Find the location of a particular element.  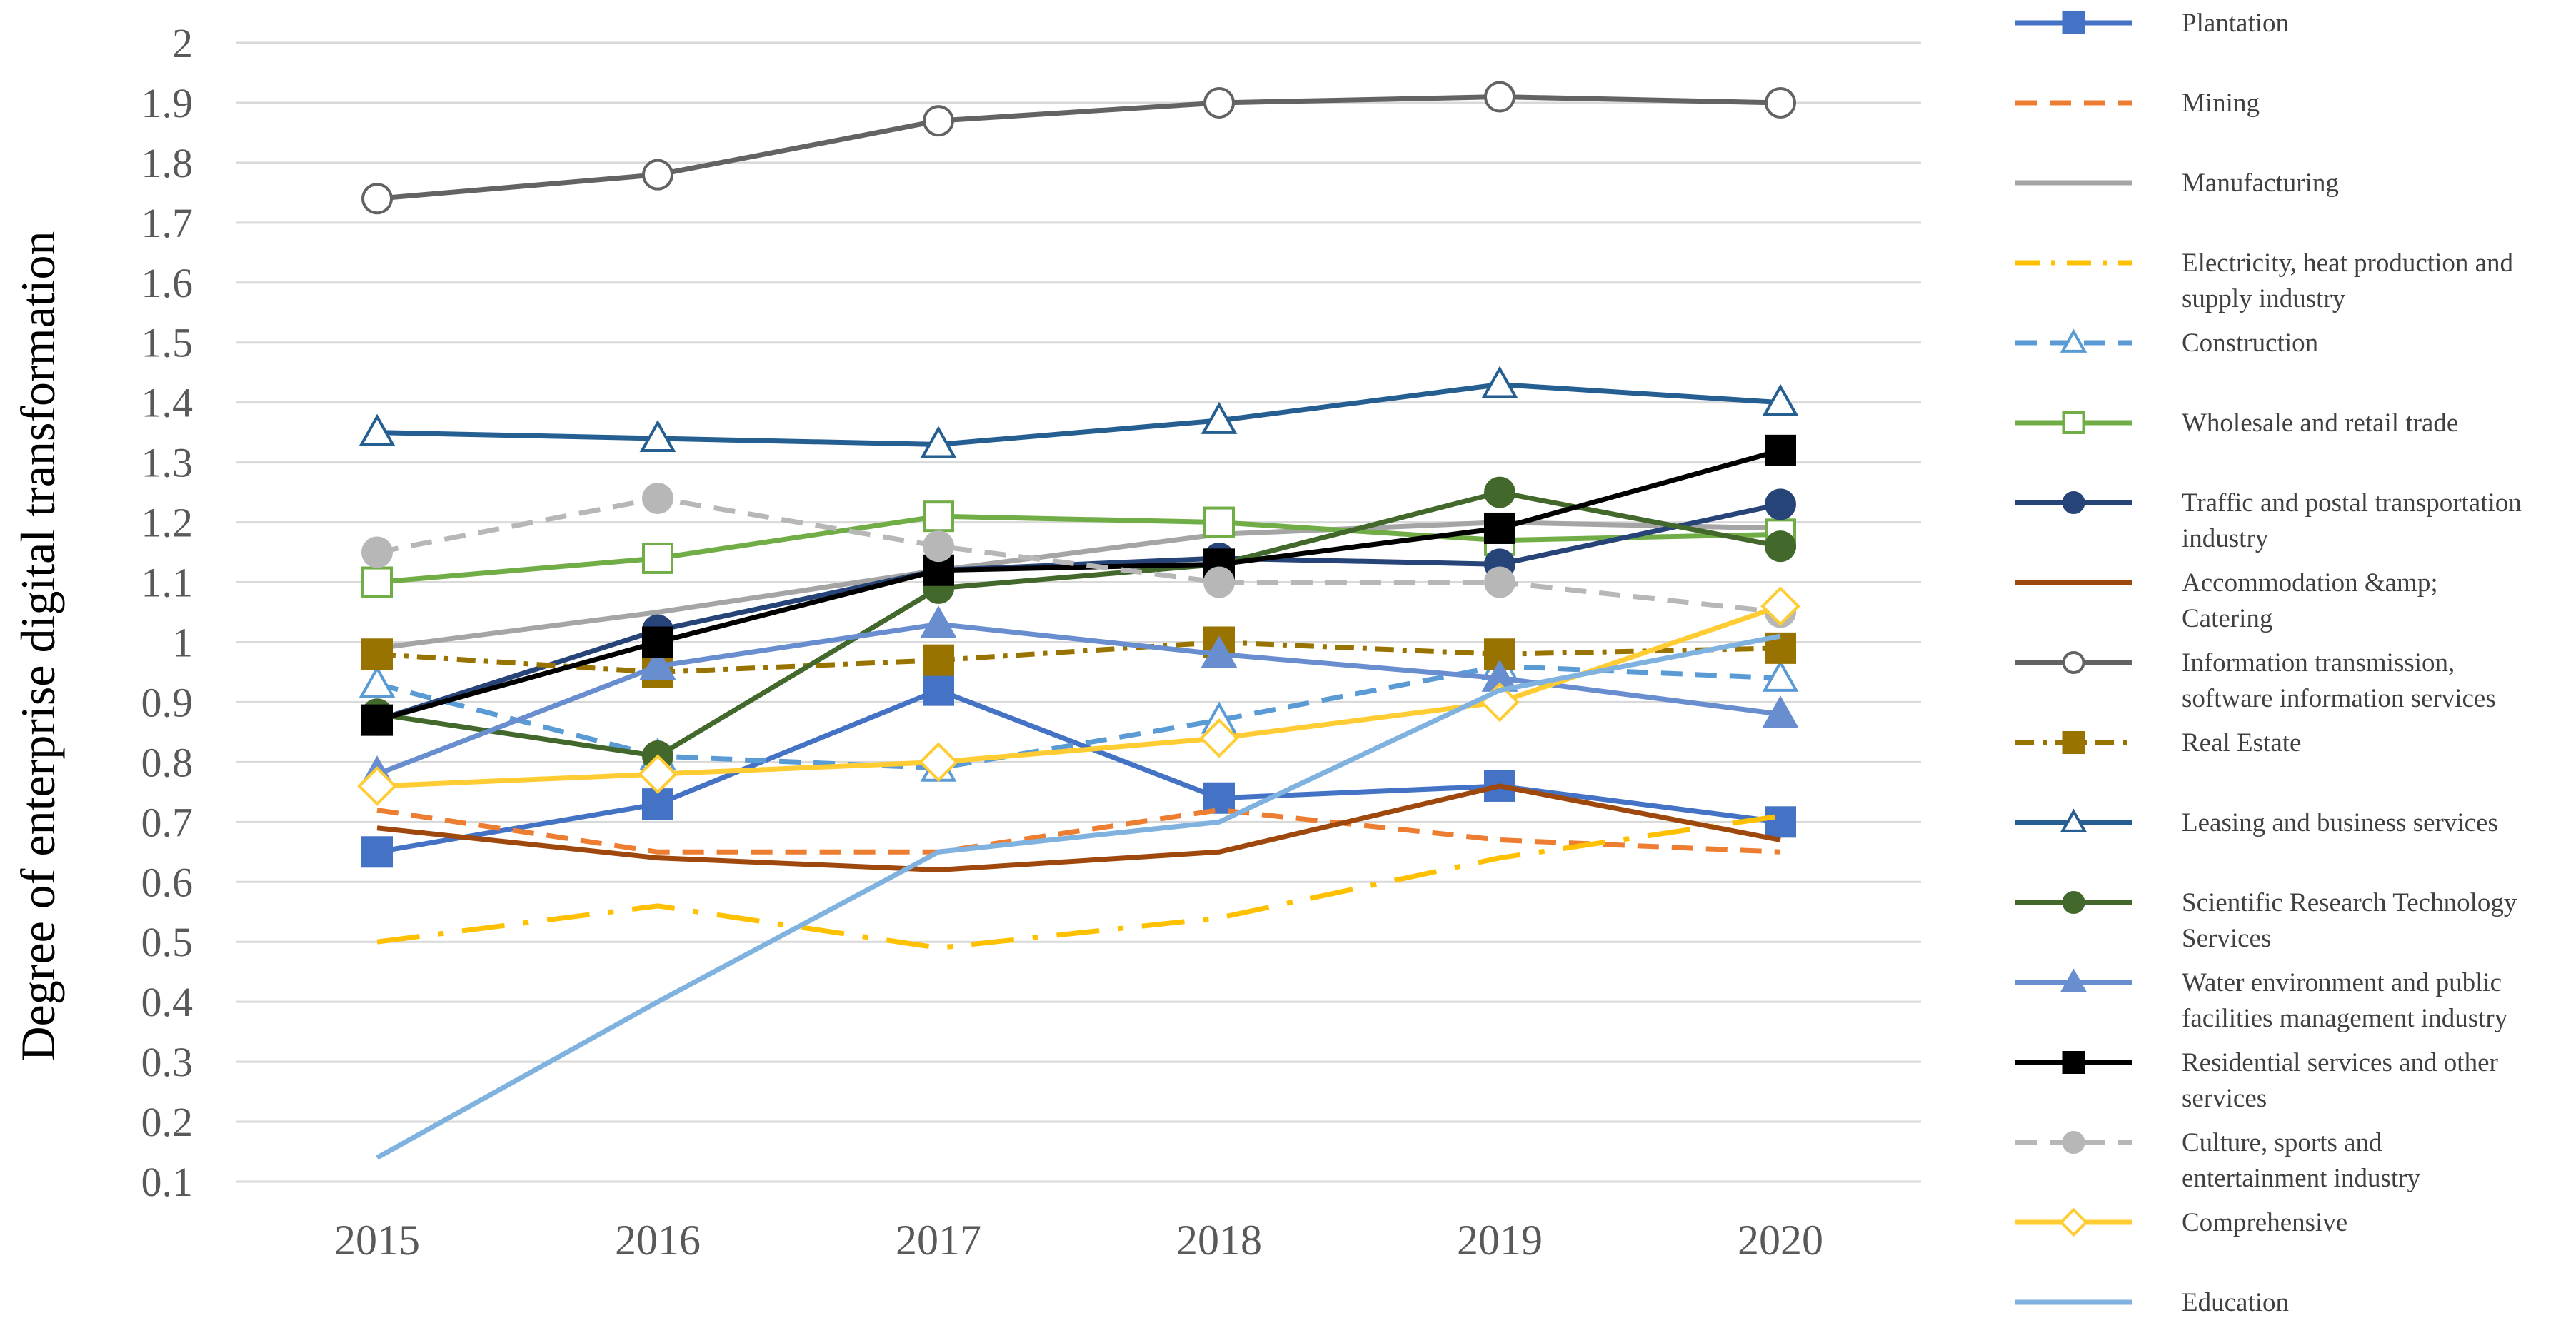

legend-label: Construction is located at coordinates (2250, 343).